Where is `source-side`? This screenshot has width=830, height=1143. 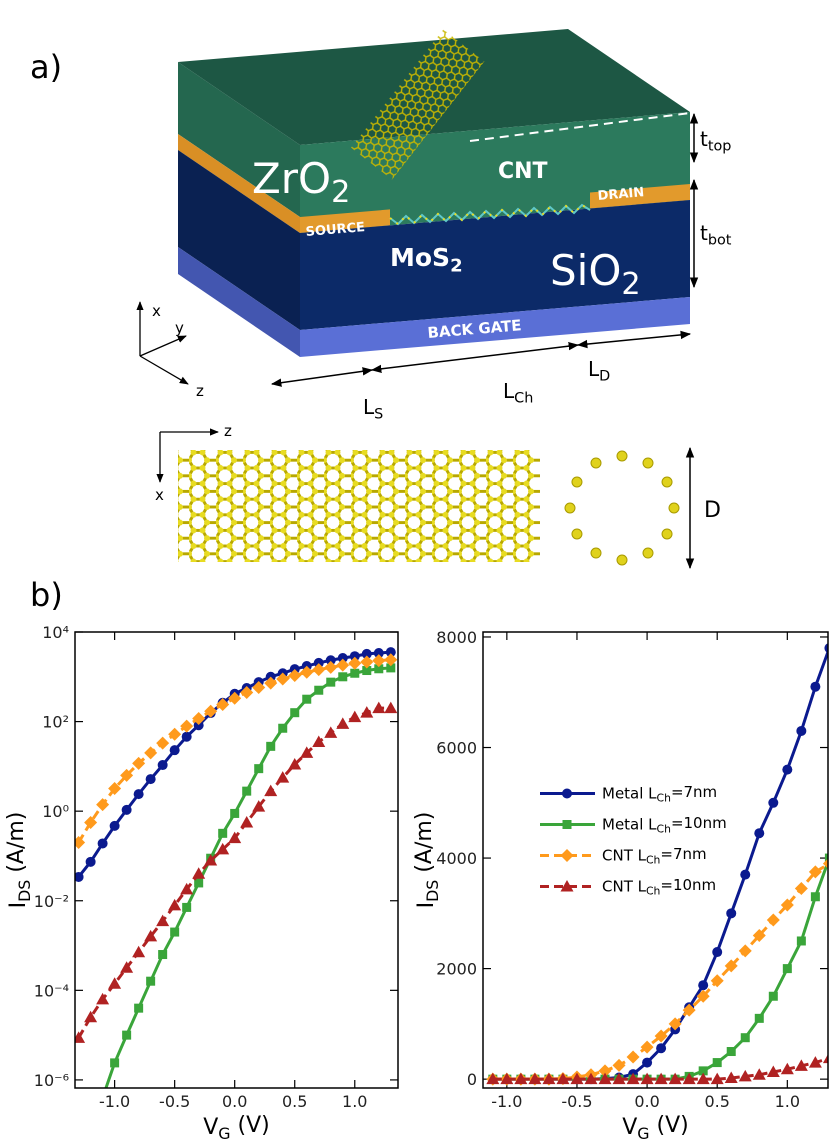 source-side is located at coordinates (239, 183).